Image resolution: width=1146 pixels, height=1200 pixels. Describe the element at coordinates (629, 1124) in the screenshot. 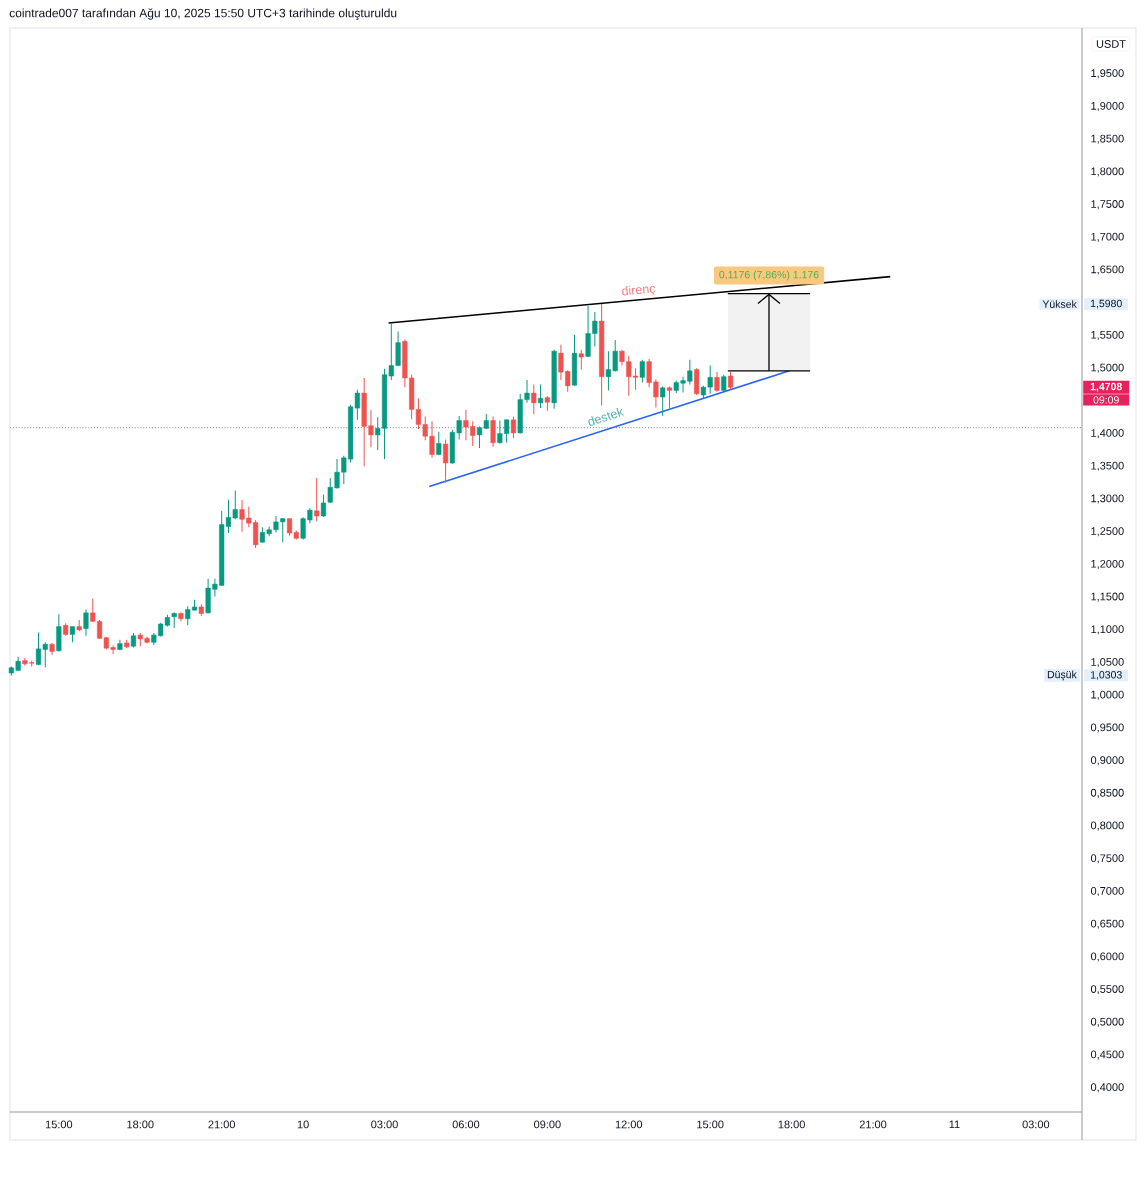

I see `x-tick-label: 12:00` at that location.